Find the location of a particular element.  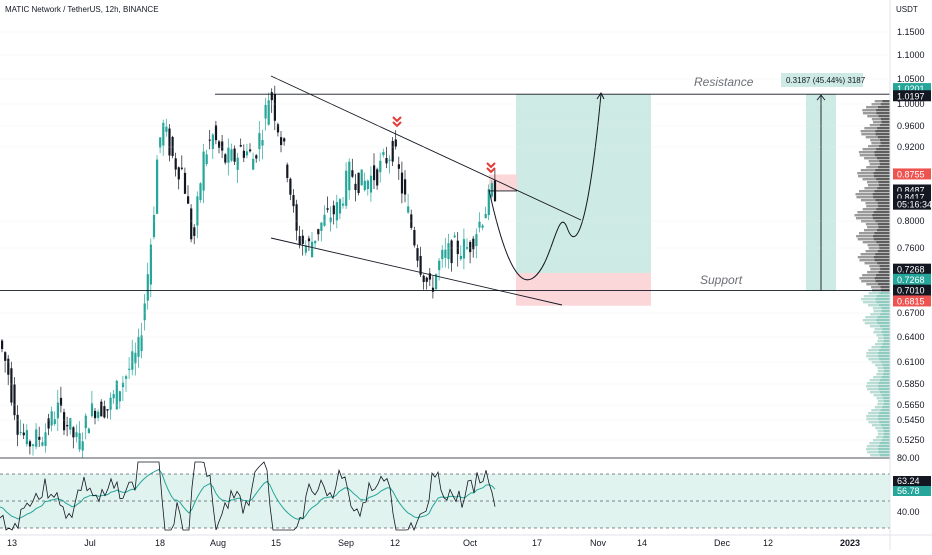

trade-zones is located at coordinates (662, 200).